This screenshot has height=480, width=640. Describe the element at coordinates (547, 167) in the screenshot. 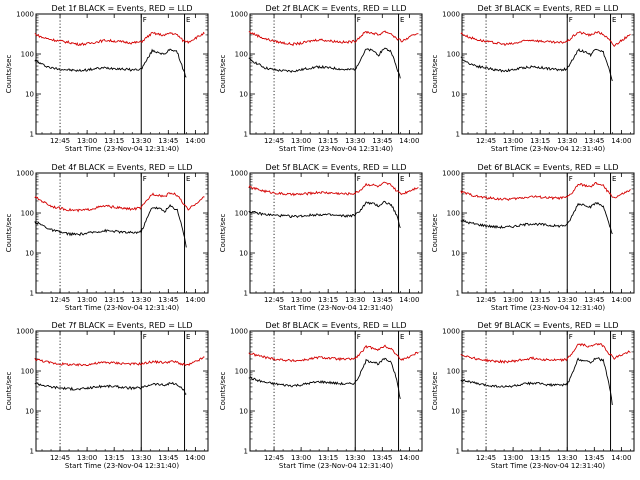

I see `chart-title: Det 6f BLACK = Events, RED = LLD` at that location.